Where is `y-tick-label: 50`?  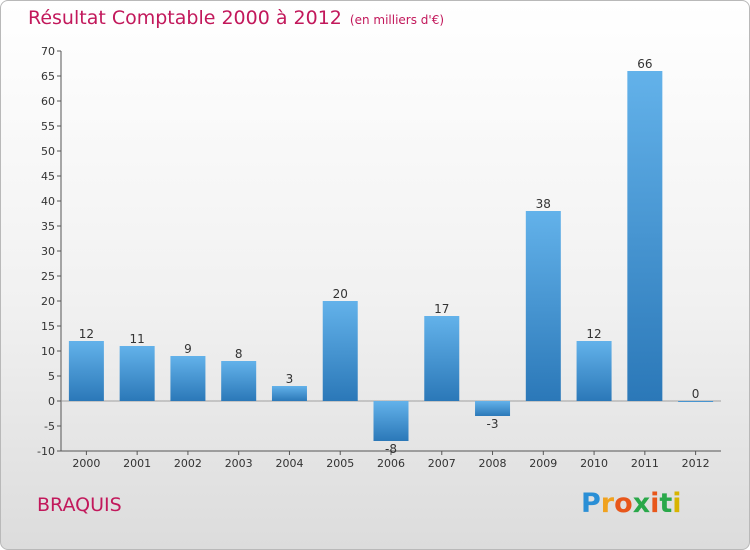 y-tick-label: 50 is located at coordinates (48, 151).